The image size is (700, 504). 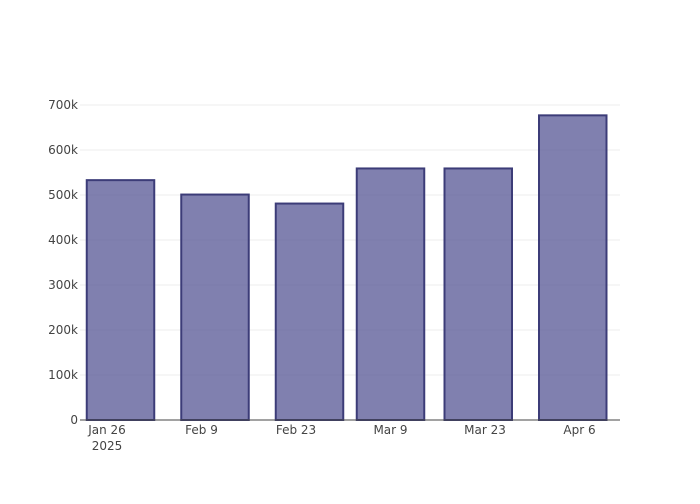 What do you see at coordinates (63, 240) in the screenshot?
I see `y-tick-label: 400k` at bounding box center [63, 240].